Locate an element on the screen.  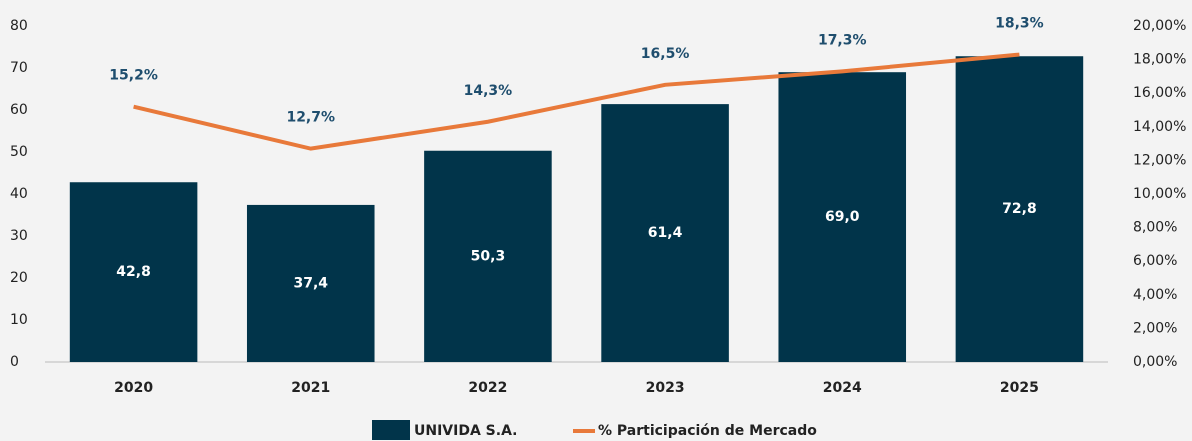
line-value-label: 18,3% is located at coordinates (1019, 24).